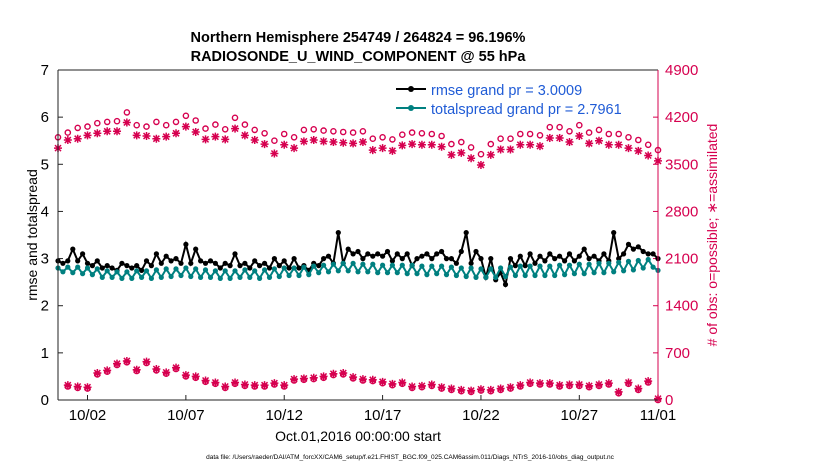 The width and height of the screenshot is (830, 470). I want to click on y-left-tick-label: 7, so click(45, 70).